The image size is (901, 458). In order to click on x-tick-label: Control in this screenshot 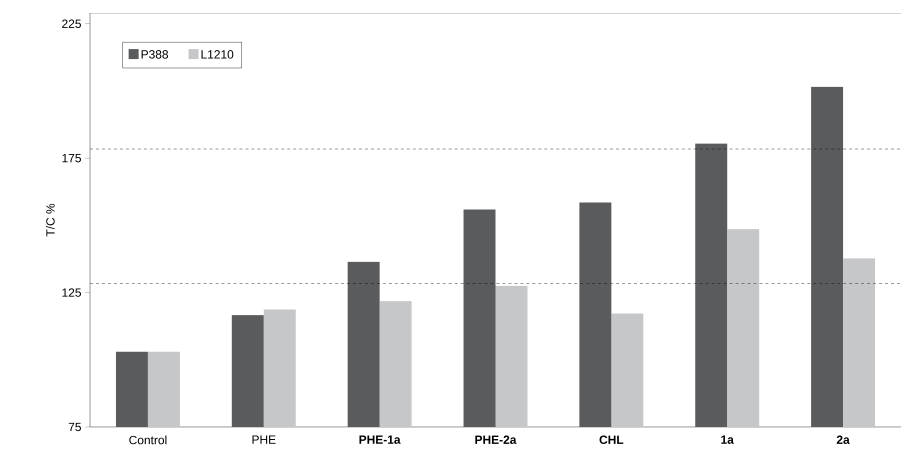, I will do `click(147, 440)`.